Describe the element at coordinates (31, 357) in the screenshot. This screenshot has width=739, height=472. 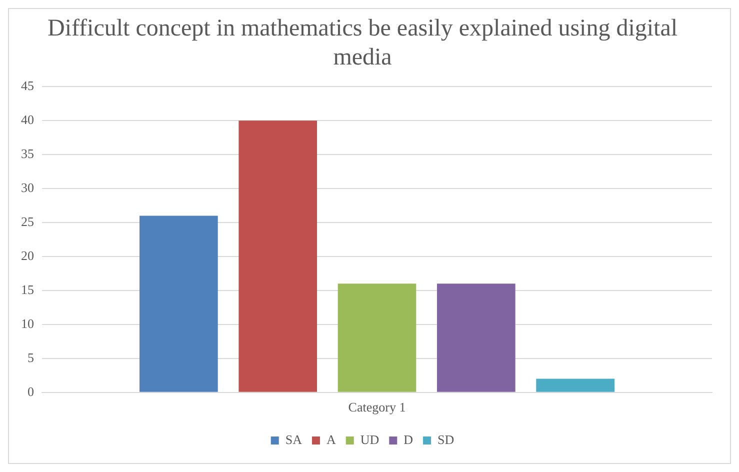
I see `y-tick-label: 5` at that location.